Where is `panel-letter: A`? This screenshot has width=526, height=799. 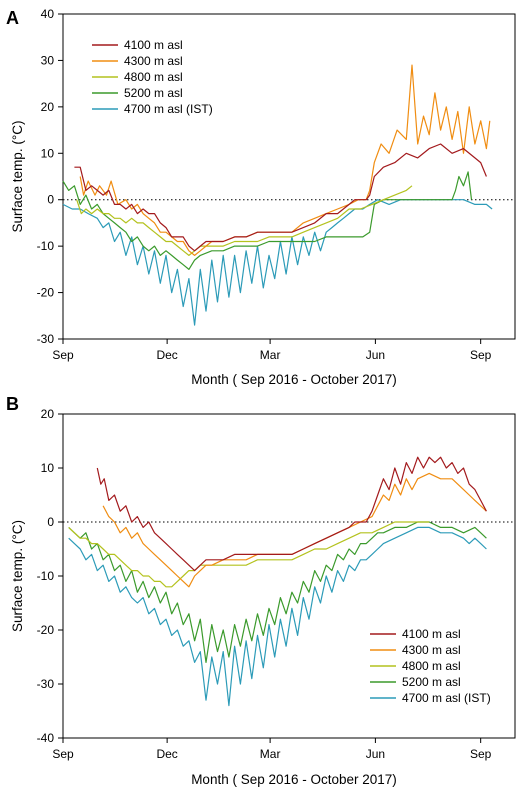 panel-letter: A is located at coordinates (12, 18).